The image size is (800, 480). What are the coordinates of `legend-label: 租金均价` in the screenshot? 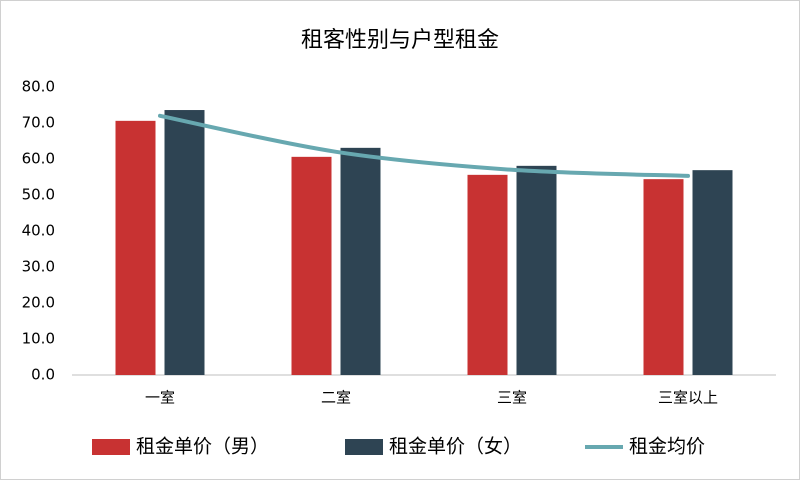 It's located at (667, 447).